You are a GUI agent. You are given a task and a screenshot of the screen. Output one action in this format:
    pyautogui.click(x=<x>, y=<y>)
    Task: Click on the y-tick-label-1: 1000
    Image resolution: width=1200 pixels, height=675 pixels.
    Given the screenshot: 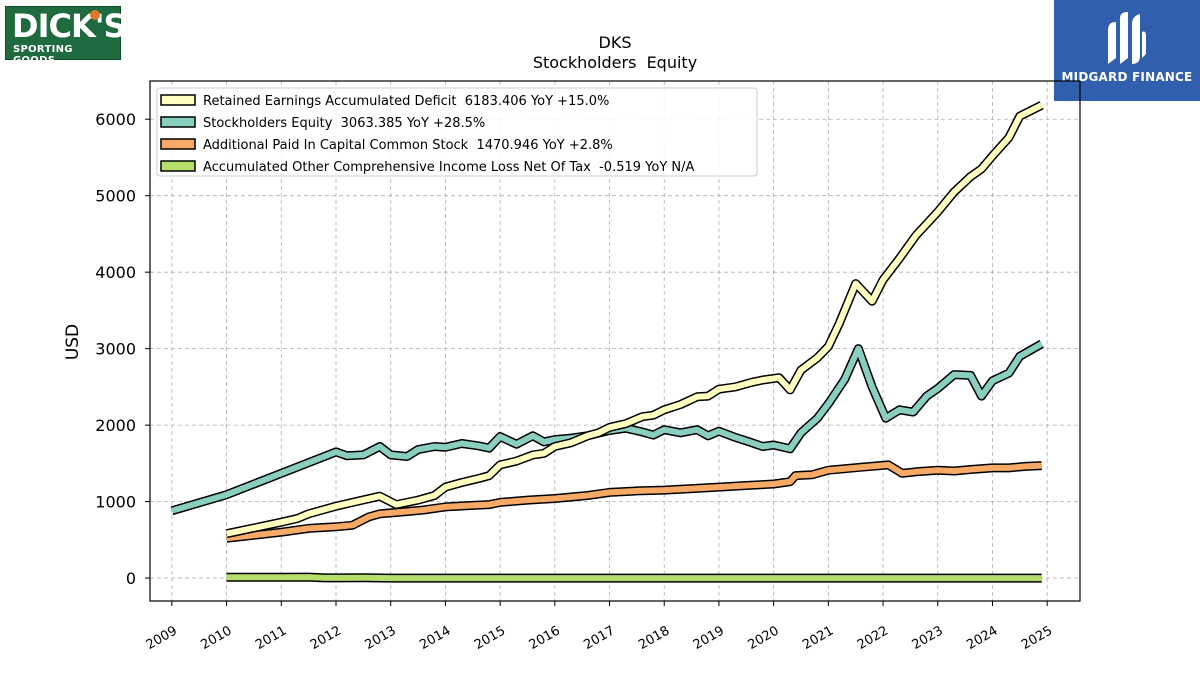 What is the action you would take?
    pyautogui.click(x=115, y=502)
    